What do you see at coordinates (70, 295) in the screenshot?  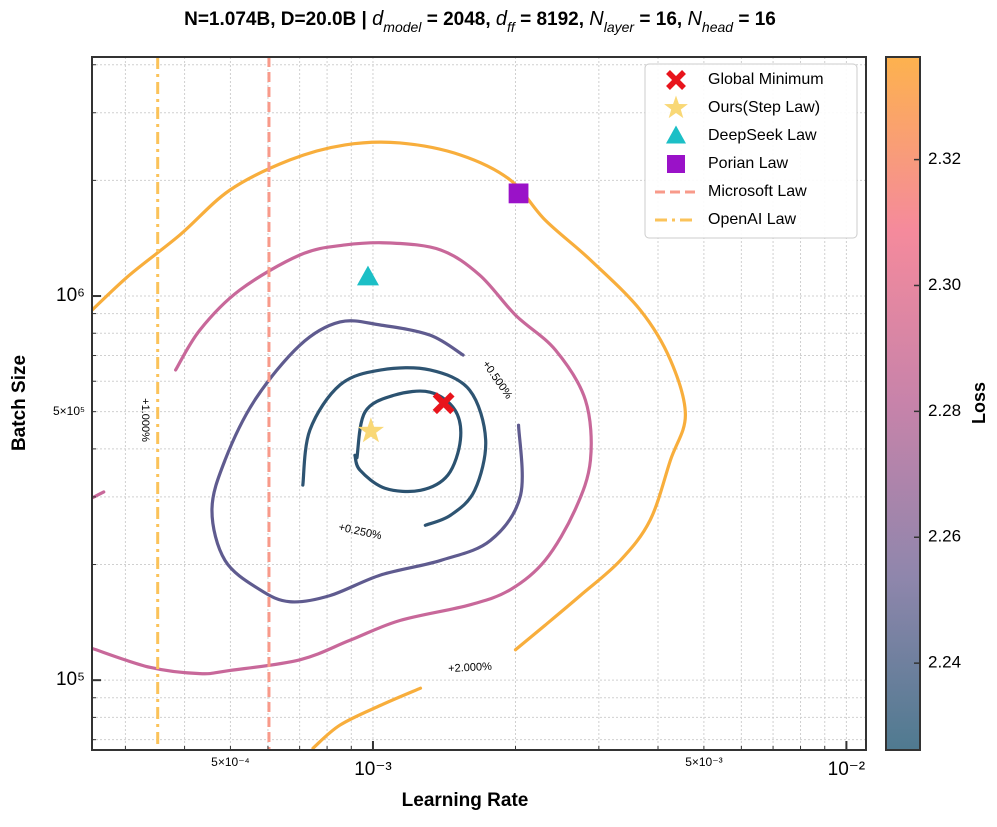 I see `y-tick-label: 10⁶` at bounding box center [70, 295].